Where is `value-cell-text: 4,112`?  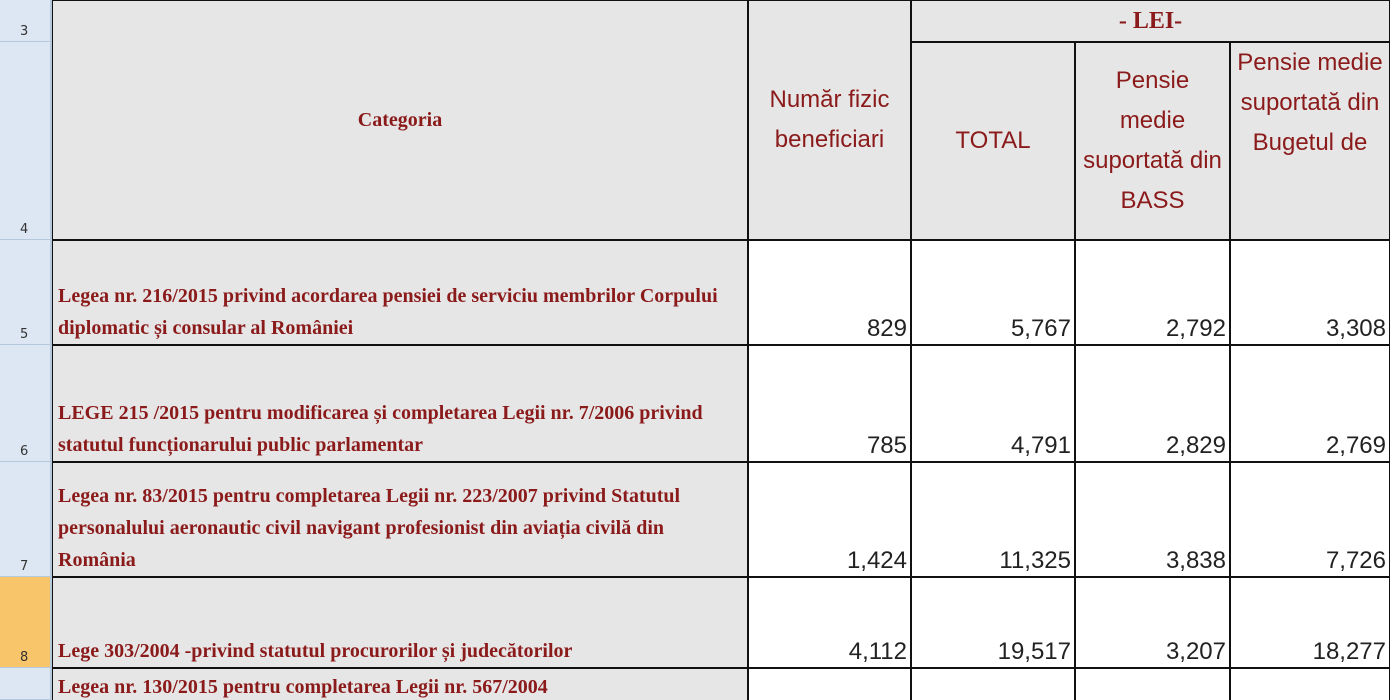
value-cell-text: 4,112 is located at coordinates (877, 651).